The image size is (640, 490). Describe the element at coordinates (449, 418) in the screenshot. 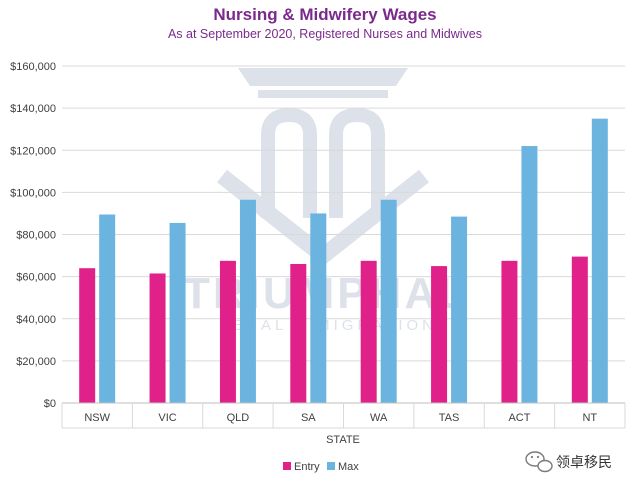

I see `x-tick-label-tas: TAS` at that location.